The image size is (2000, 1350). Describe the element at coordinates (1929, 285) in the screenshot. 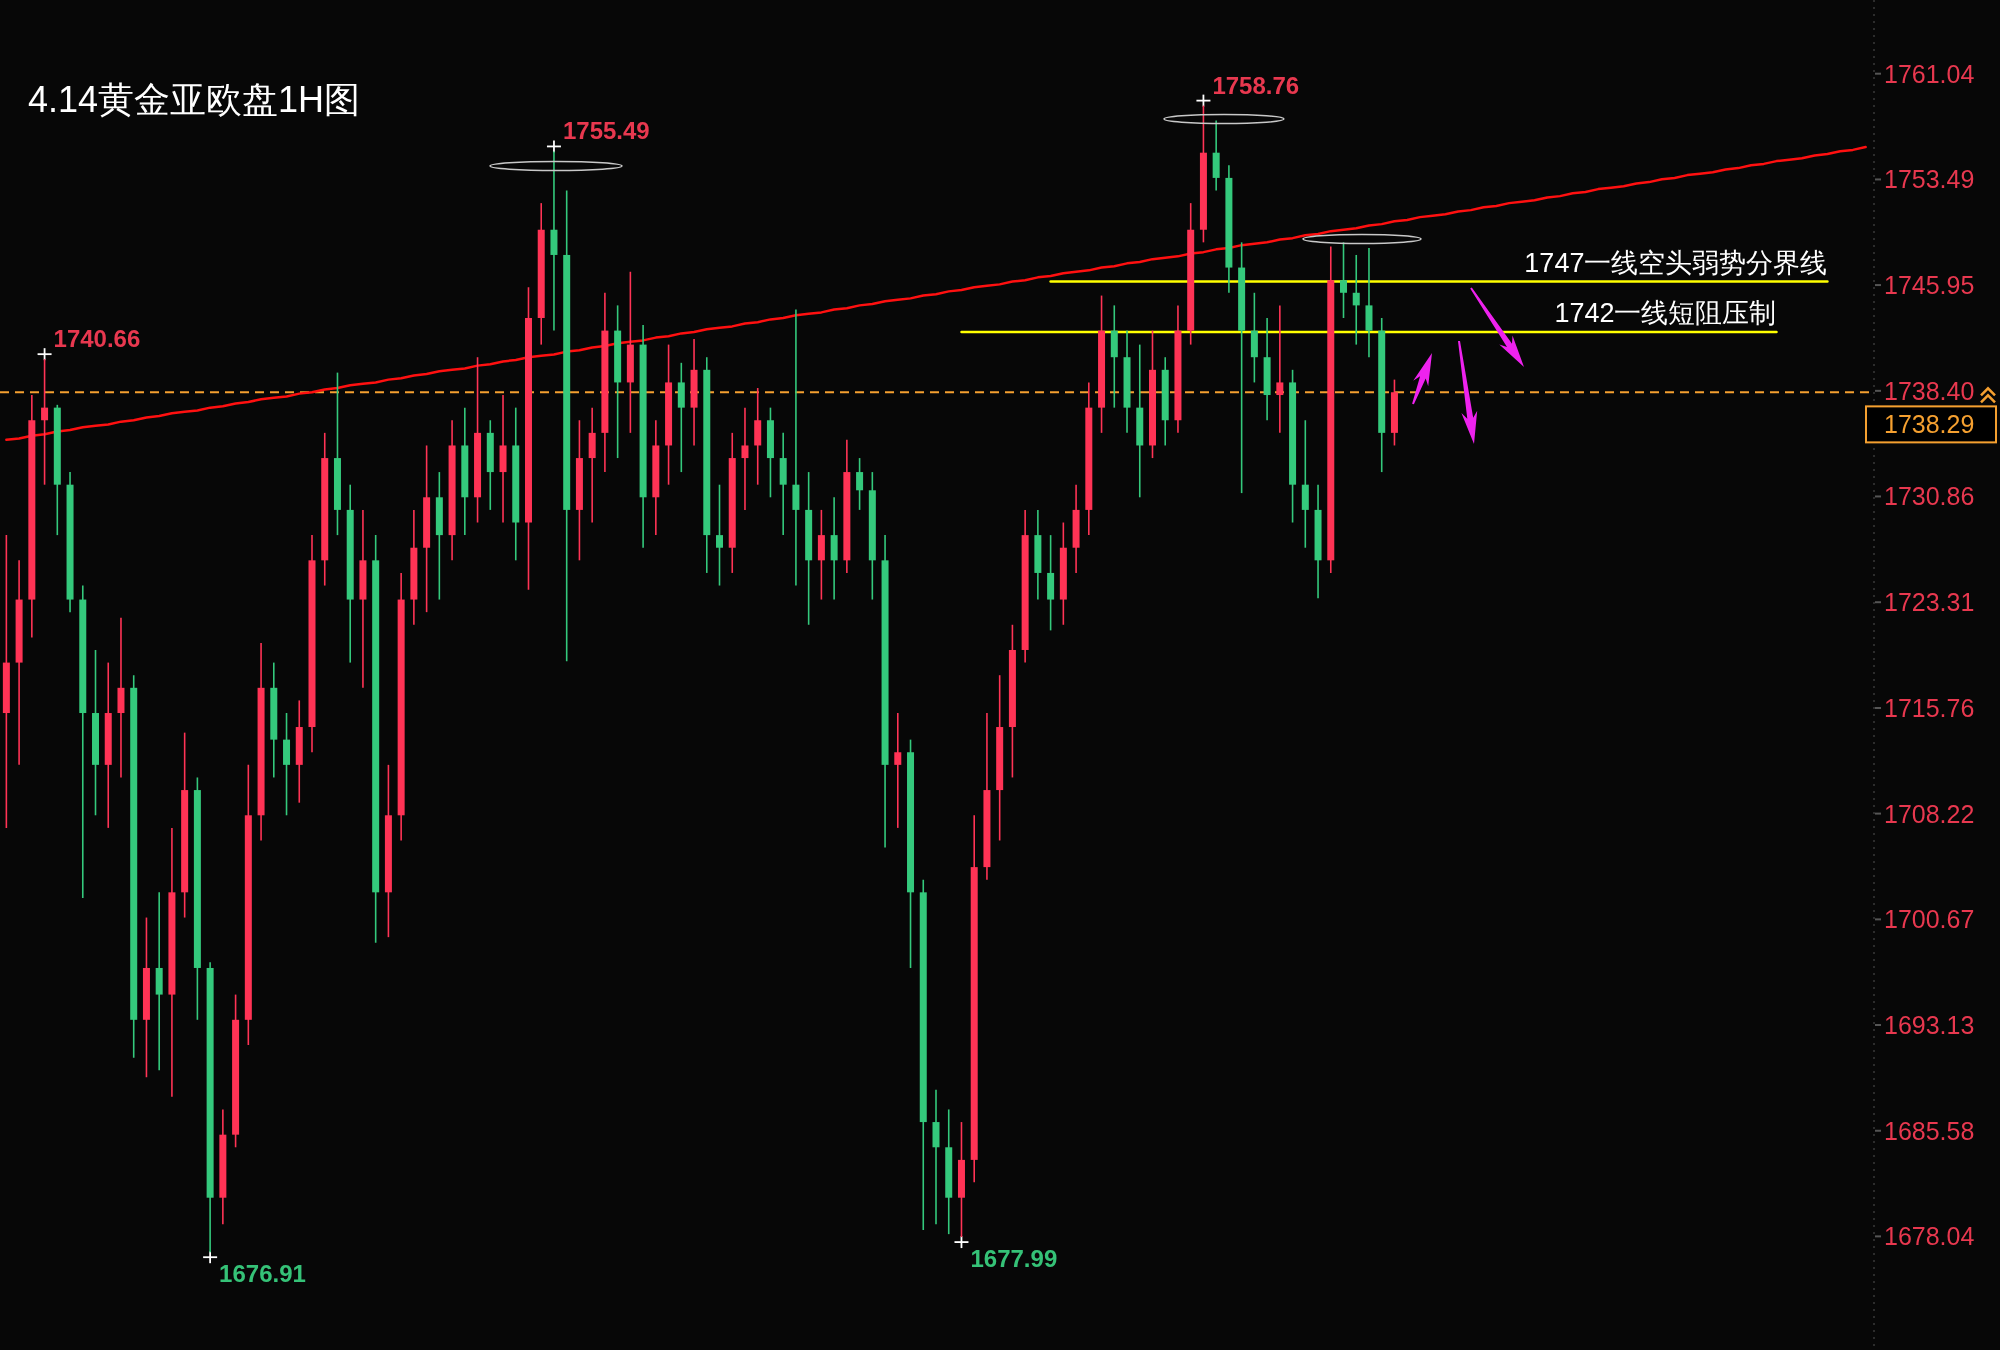

I see `y-tick-label: 1745.95` at that location.